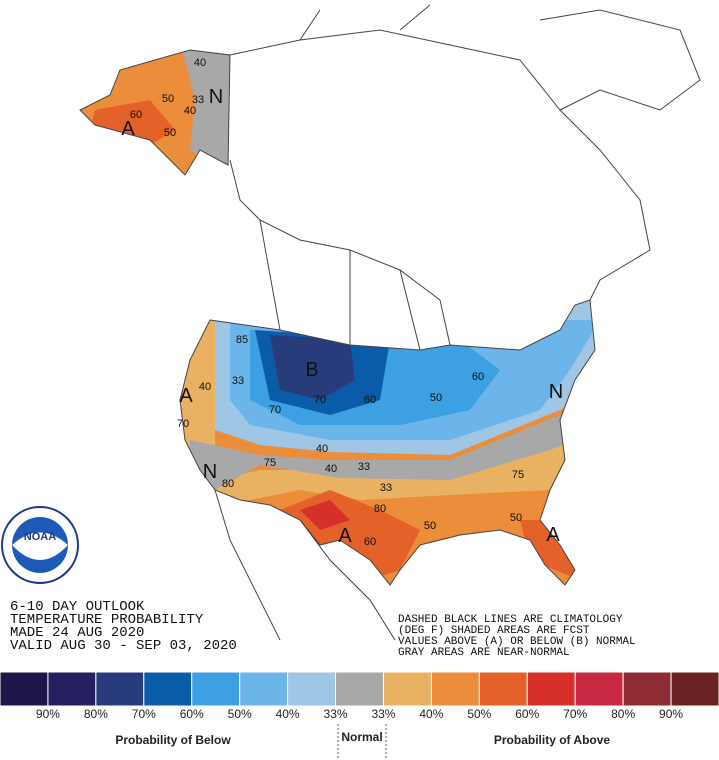  I want to click on note-line: (DEG F) SHADED AREAS ARE FCST, so click(494, 631).